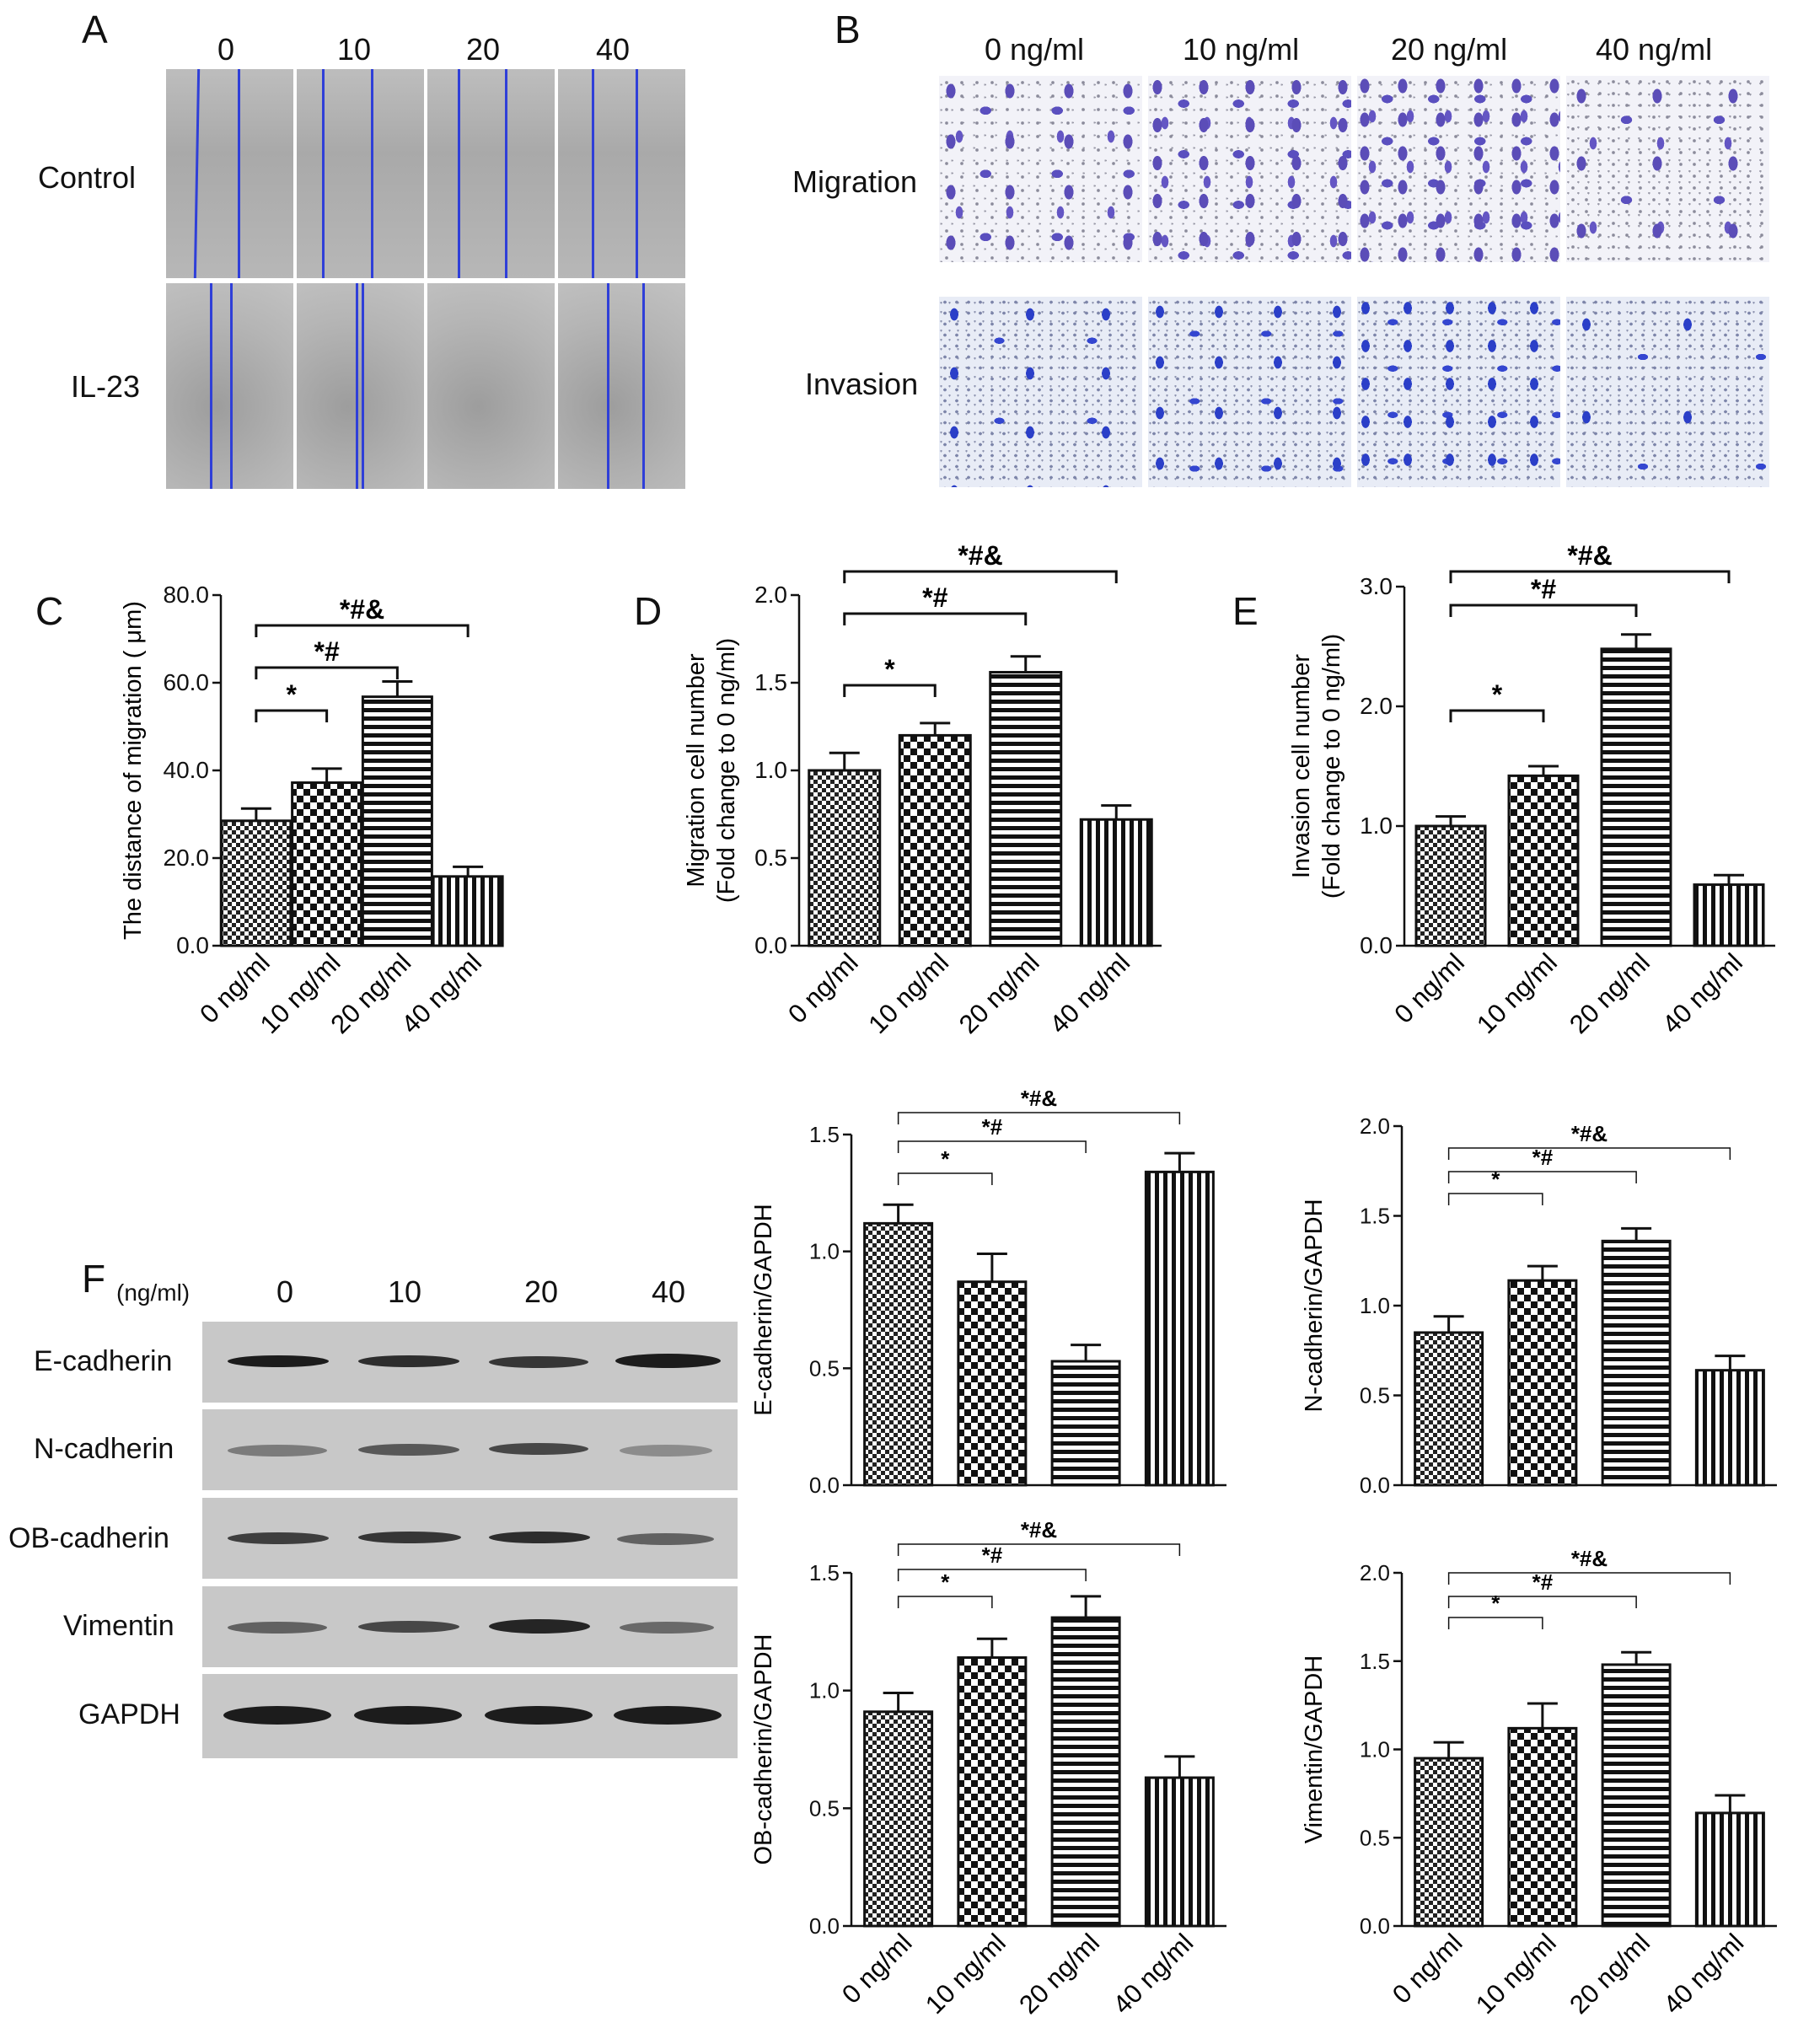 The image size is (1798, 2044). I want to click on panel-a-col-0: 0, so click(226, 50).